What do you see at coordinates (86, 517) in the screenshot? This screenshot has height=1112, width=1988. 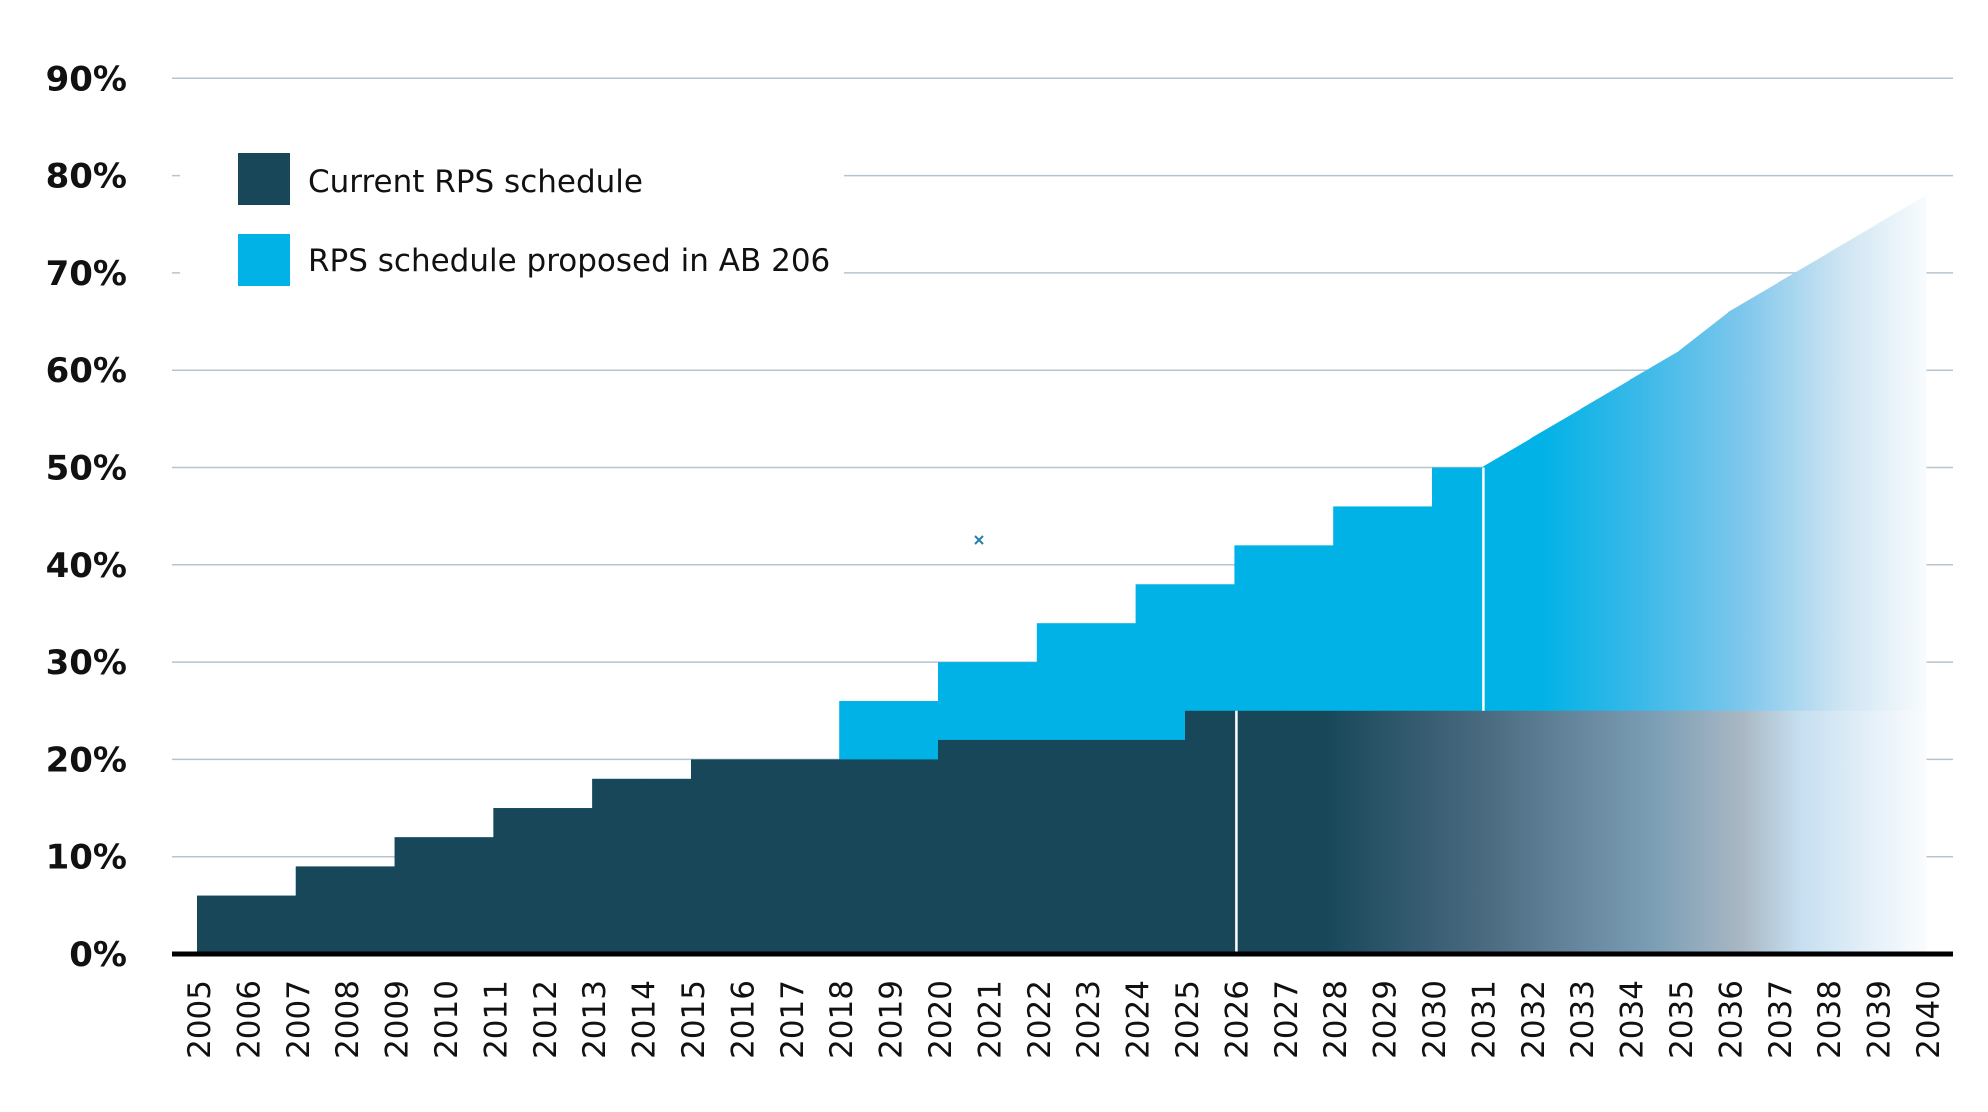 I see `y-axis: 0% 10% 20% 30% 40% 50% 60% 70% 80% 90%` at bounding box center [86, 517].